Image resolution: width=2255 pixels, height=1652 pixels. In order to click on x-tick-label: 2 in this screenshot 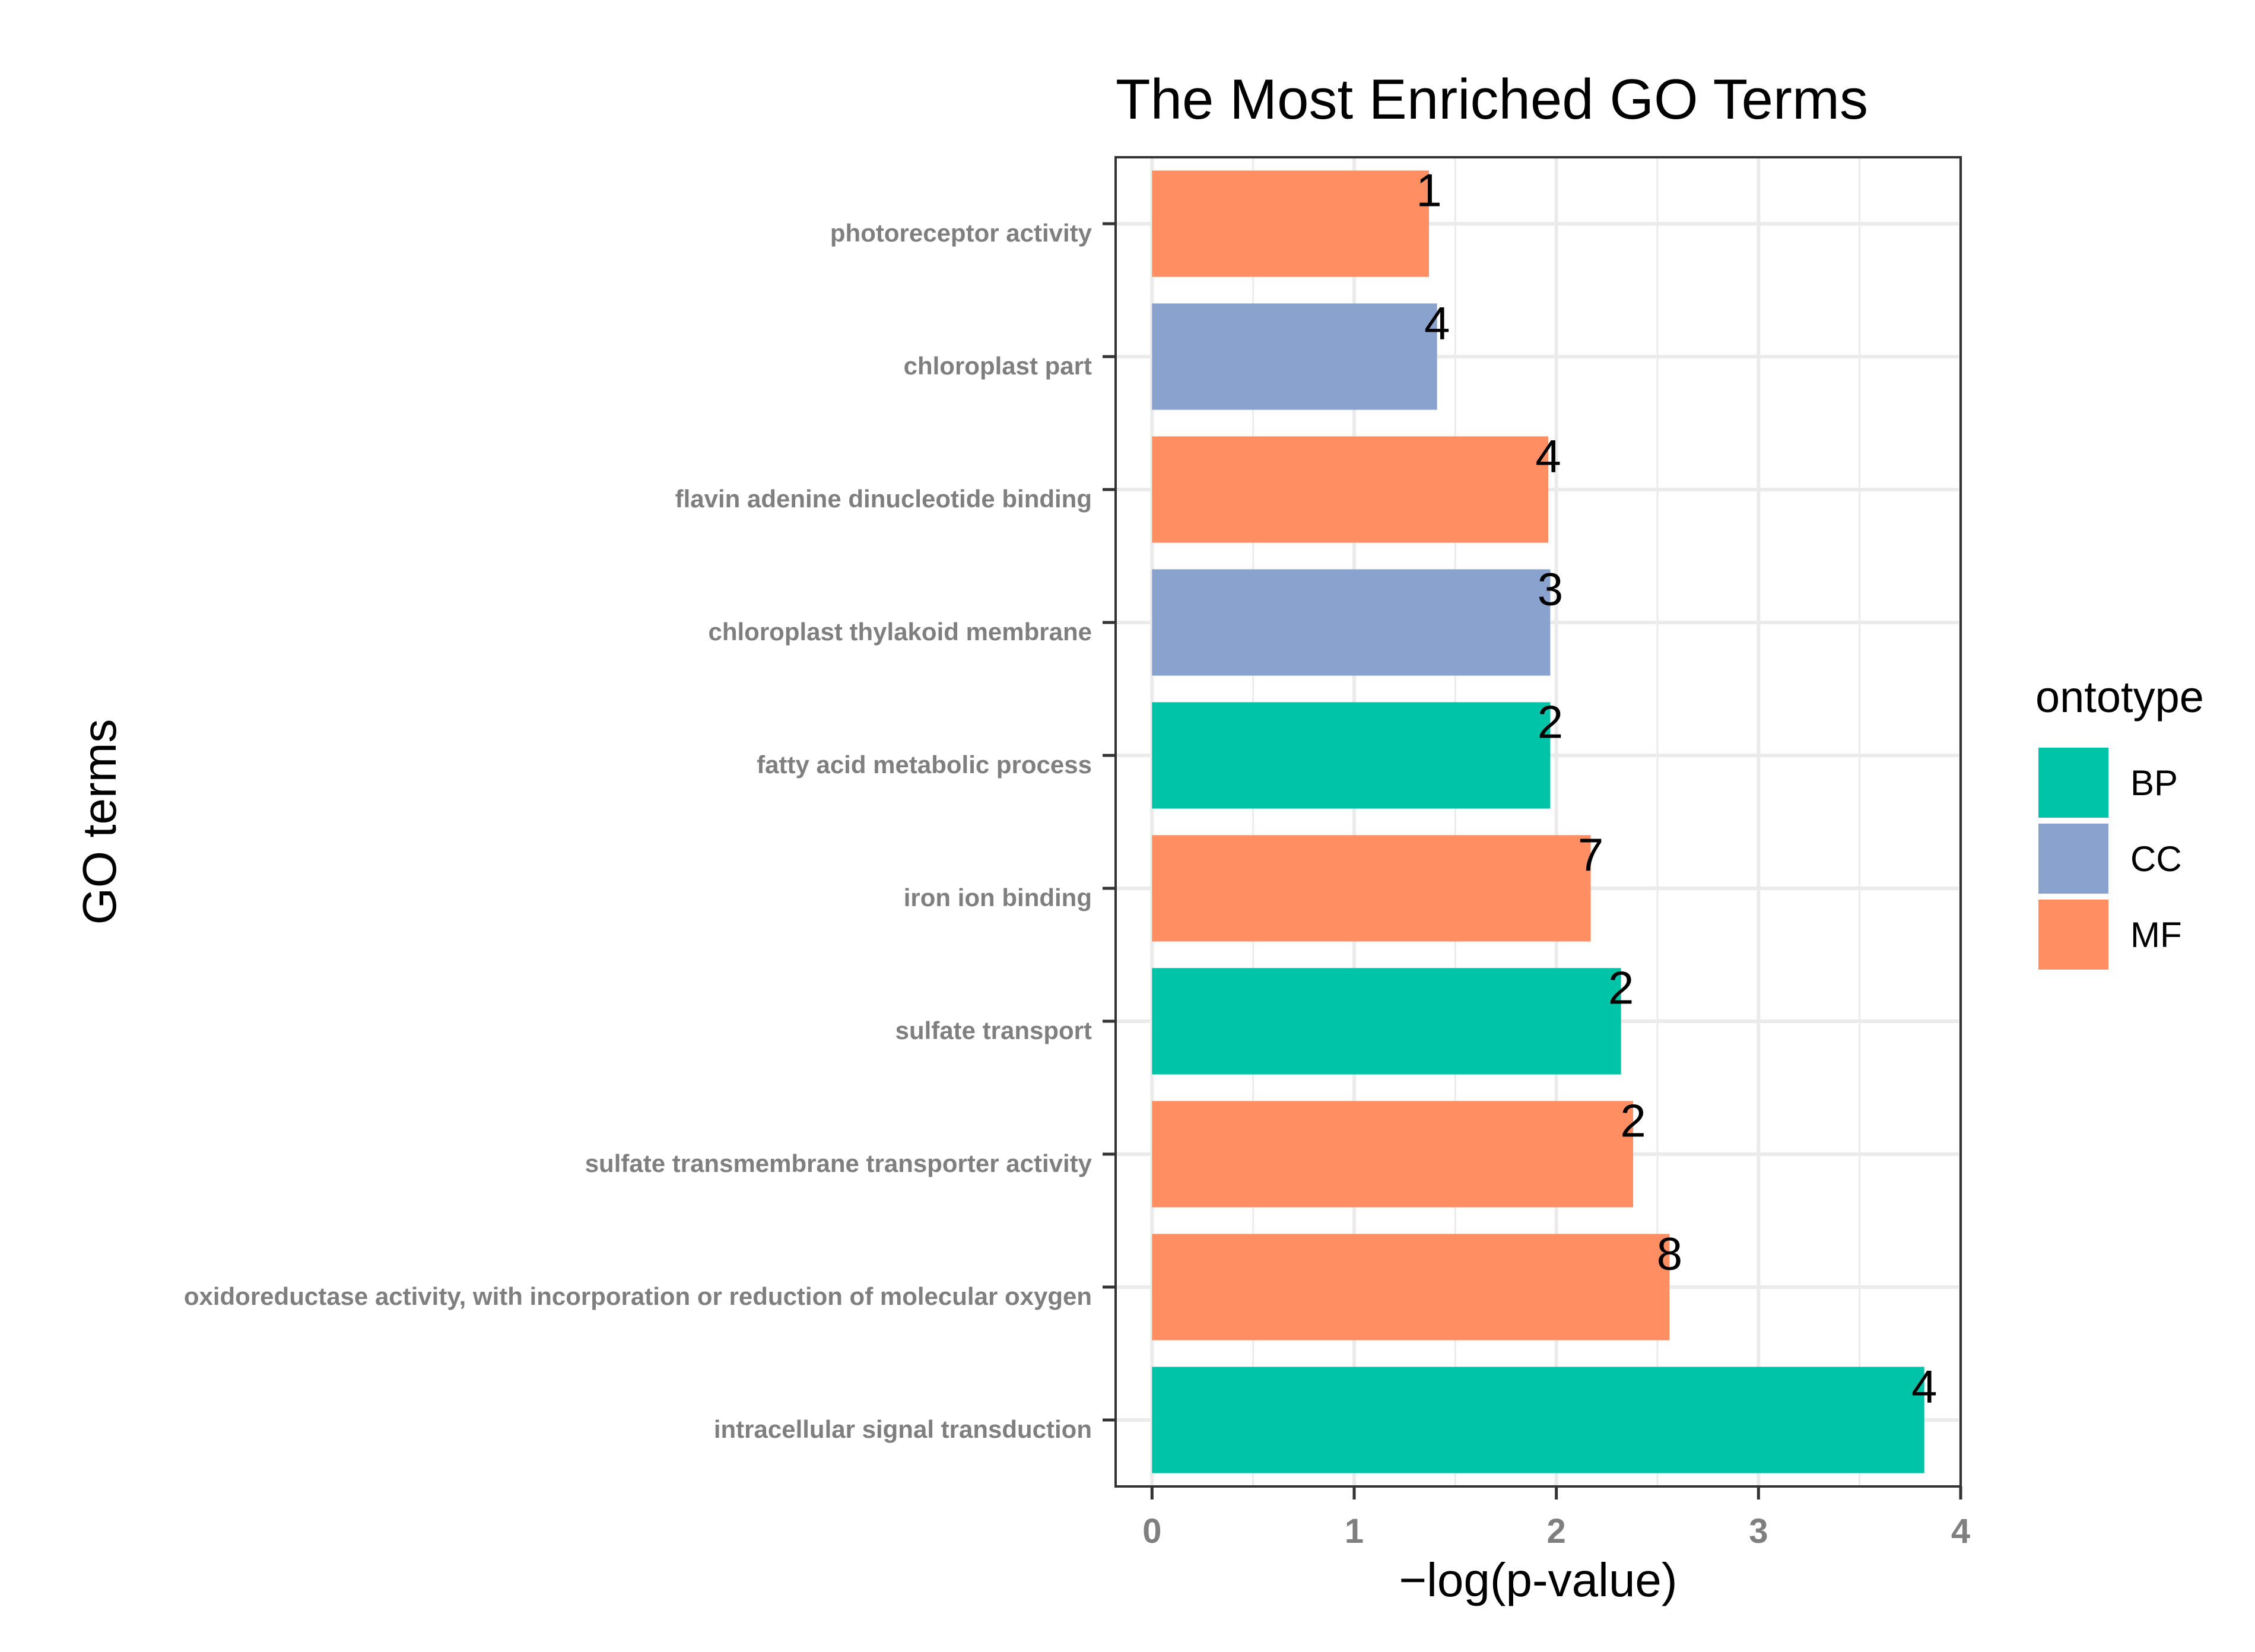, I will do `click(1556, 1531)`.